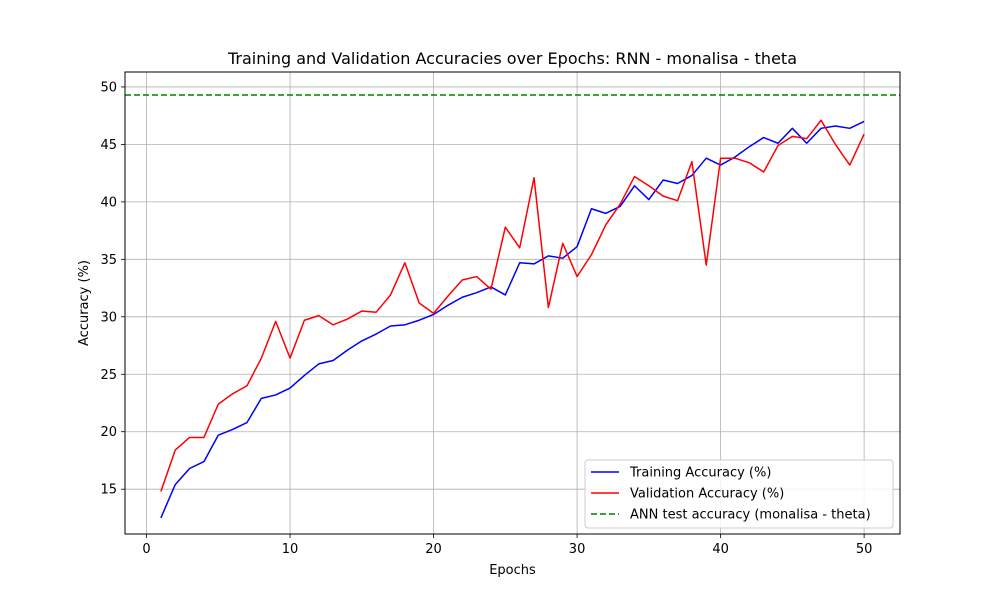  Describe the element at coordinates (108, 490) in the screenshot. I see `y-tick-label: 15` at that location.